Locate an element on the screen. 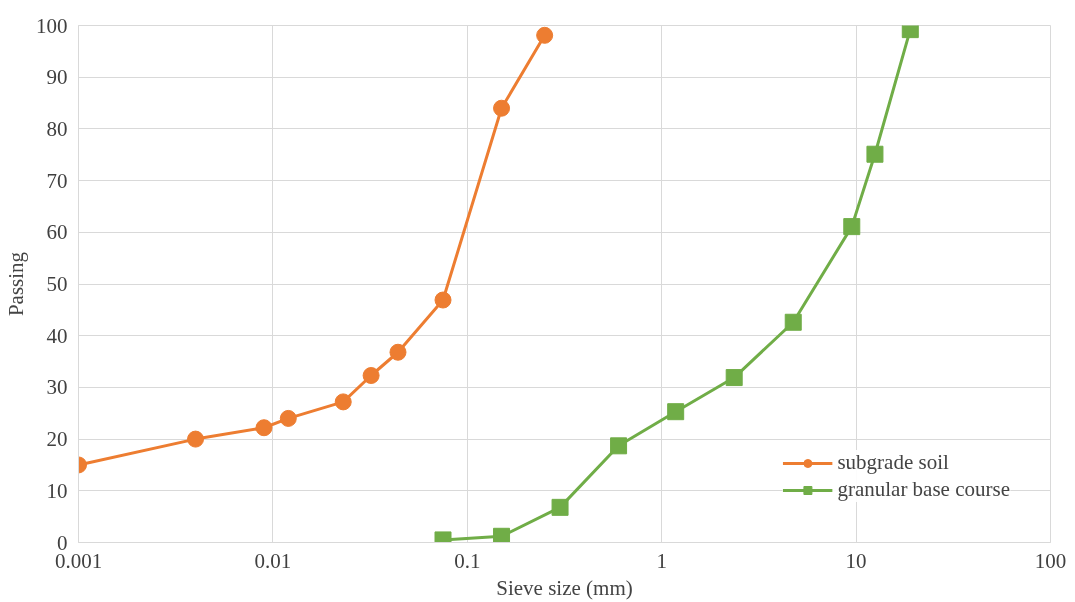 Image resolution: width=1075 pixels, height=602 pixels. x-axis-title: Sieve size (mm) is located at coordinates (564, 587).